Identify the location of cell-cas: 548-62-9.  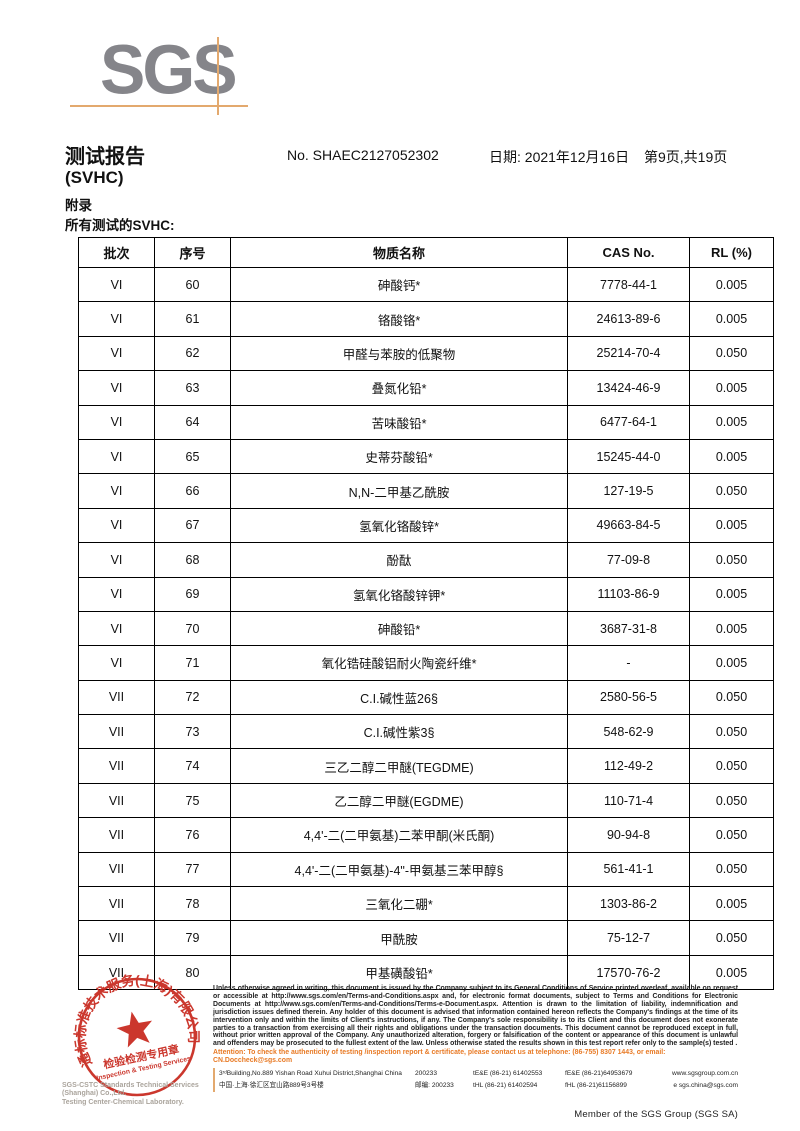
(628, 732).